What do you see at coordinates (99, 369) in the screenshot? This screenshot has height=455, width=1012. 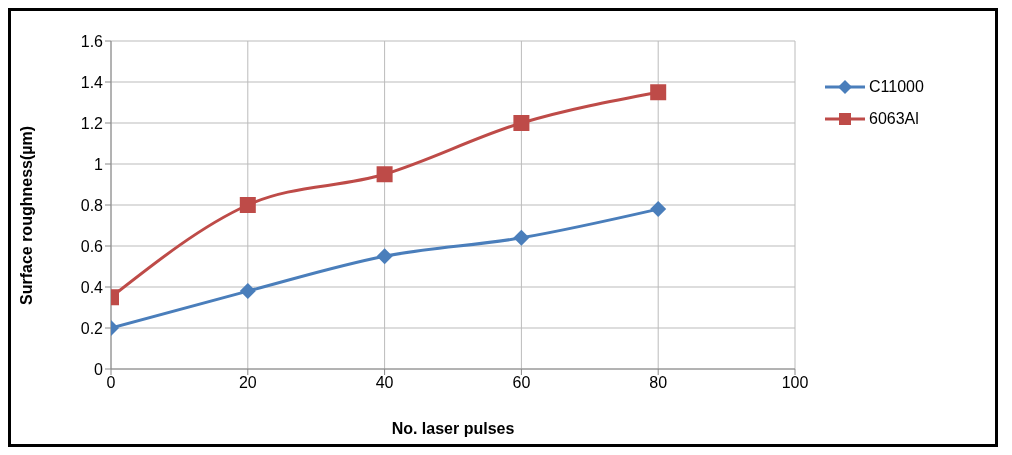 I see `y-tick-label: 0` at bounding box center [99, 369].